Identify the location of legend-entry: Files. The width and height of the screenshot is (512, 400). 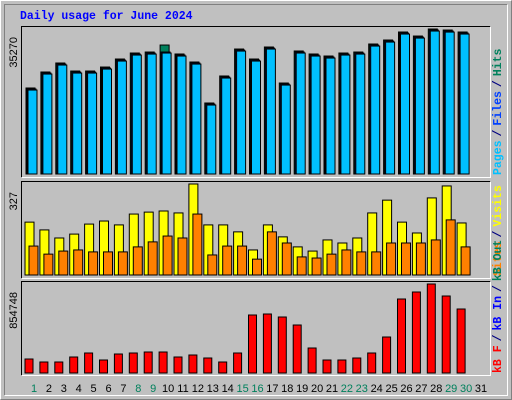
(498, 108).